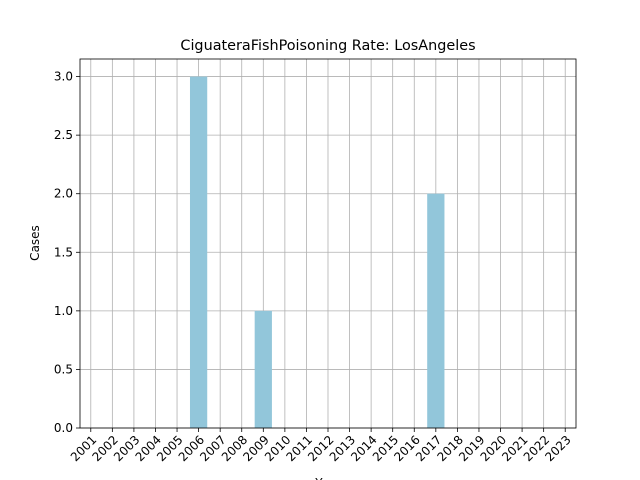  What do you see at coordinates (327, 478) in the screenshot?
I see `x-axis-label: Year` at bounding box center [327, 478].